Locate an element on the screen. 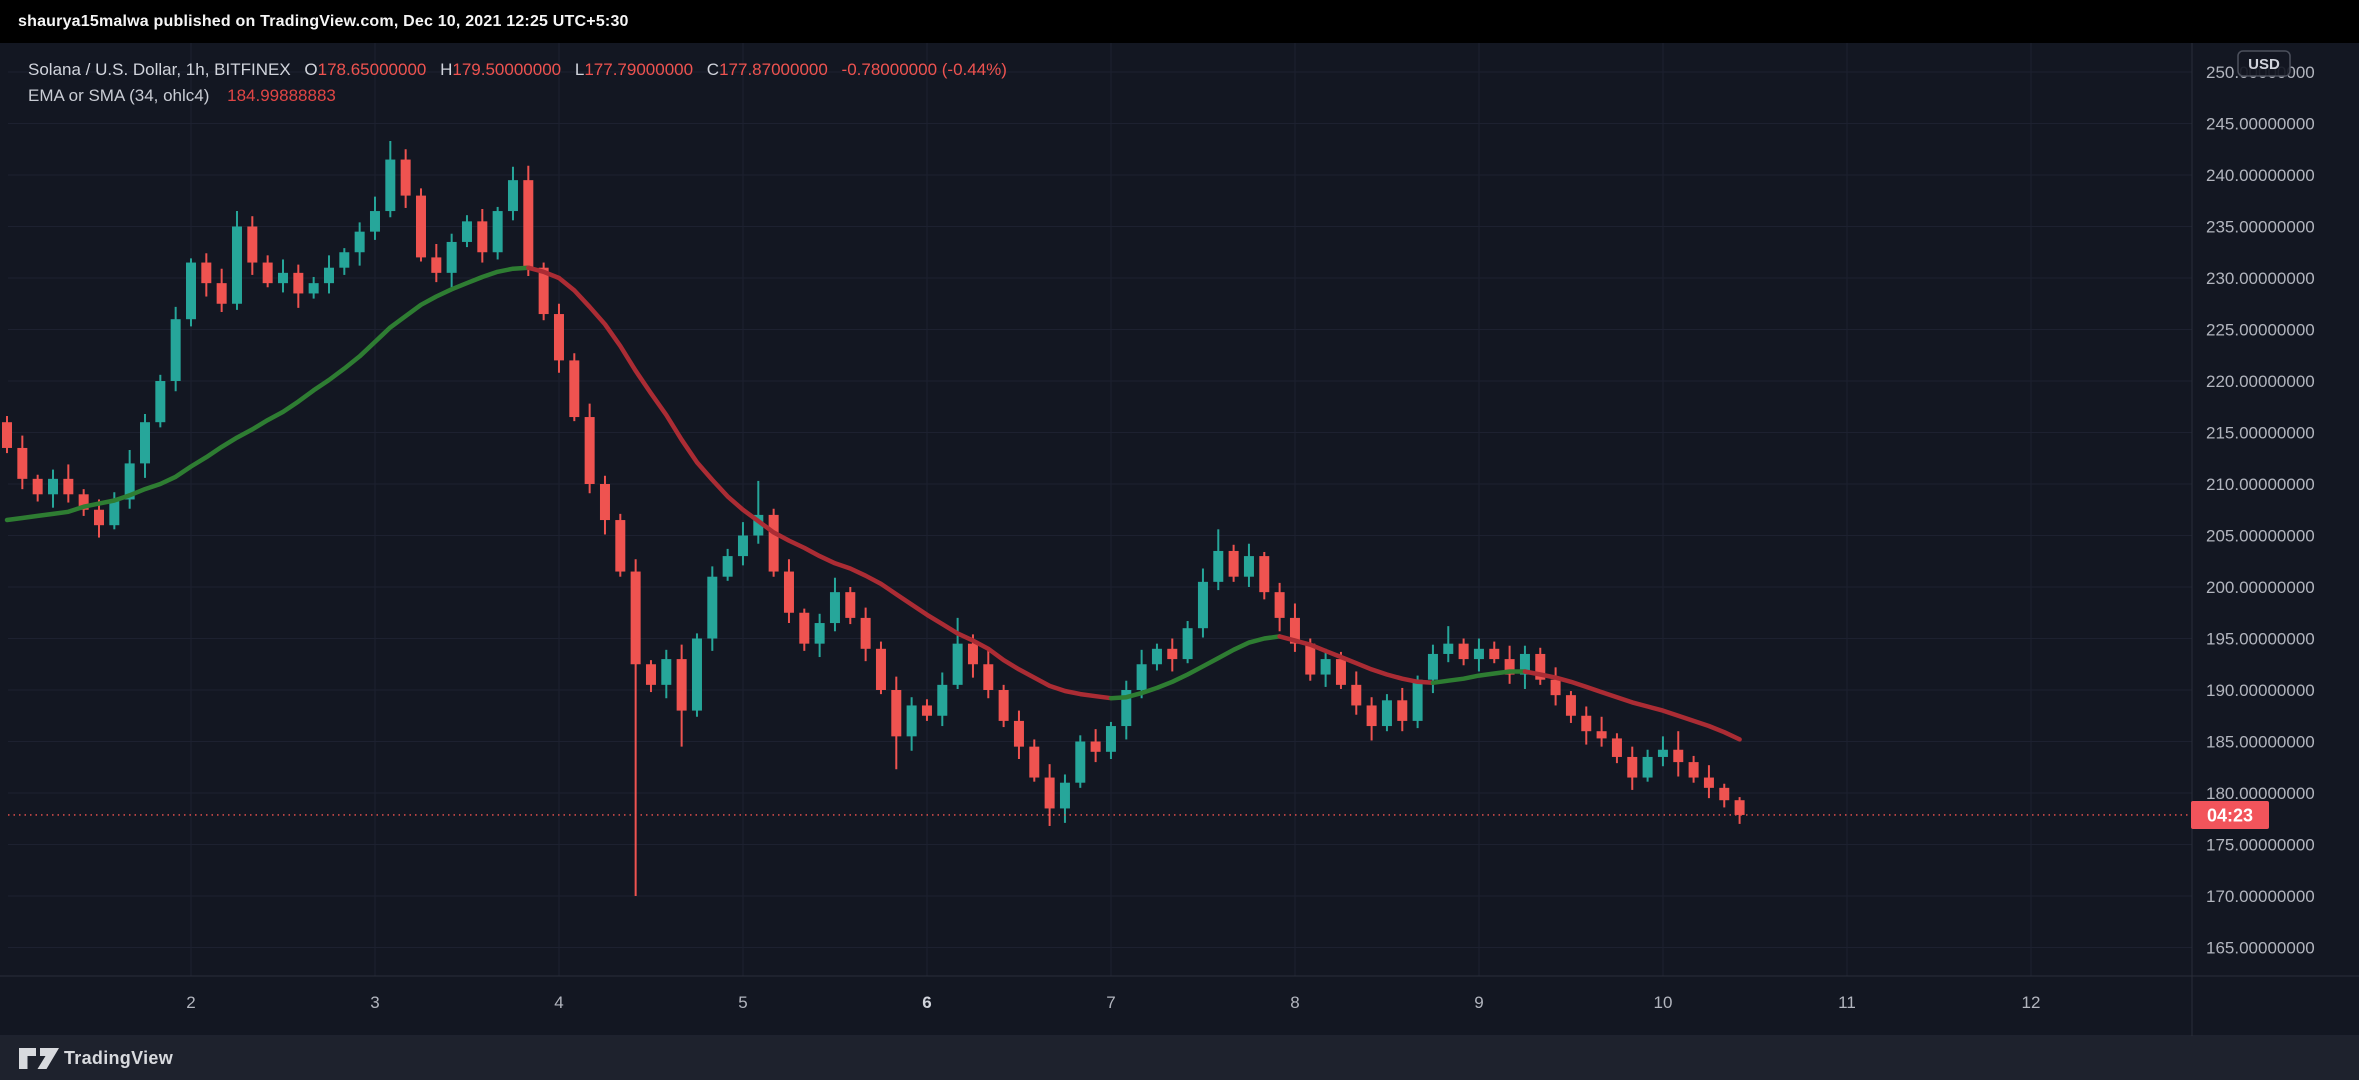 This screenshot has width=2359, height=1080. svg-text: 225.00000000 is located at coordinates (2260, 330).